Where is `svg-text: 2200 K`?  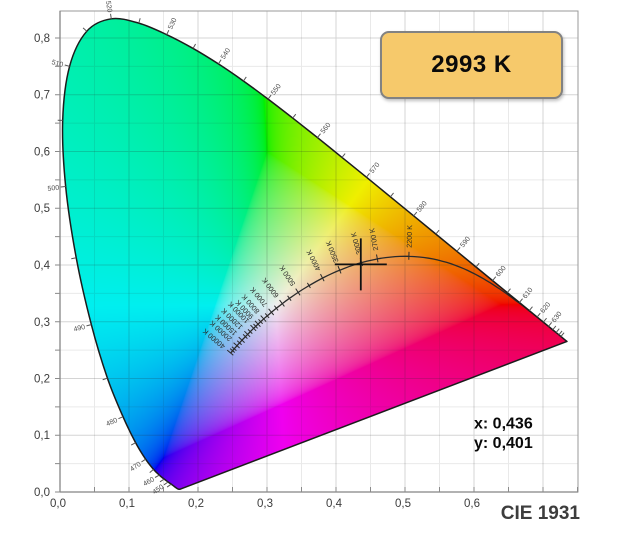
svg-text: 2200 K is located at coordinates (410, 236).